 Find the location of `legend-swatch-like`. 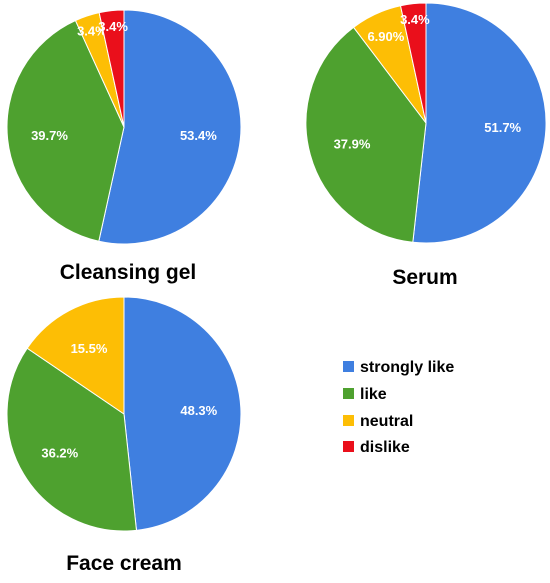

legend-swatch-like is located at coordinates (348, 393).